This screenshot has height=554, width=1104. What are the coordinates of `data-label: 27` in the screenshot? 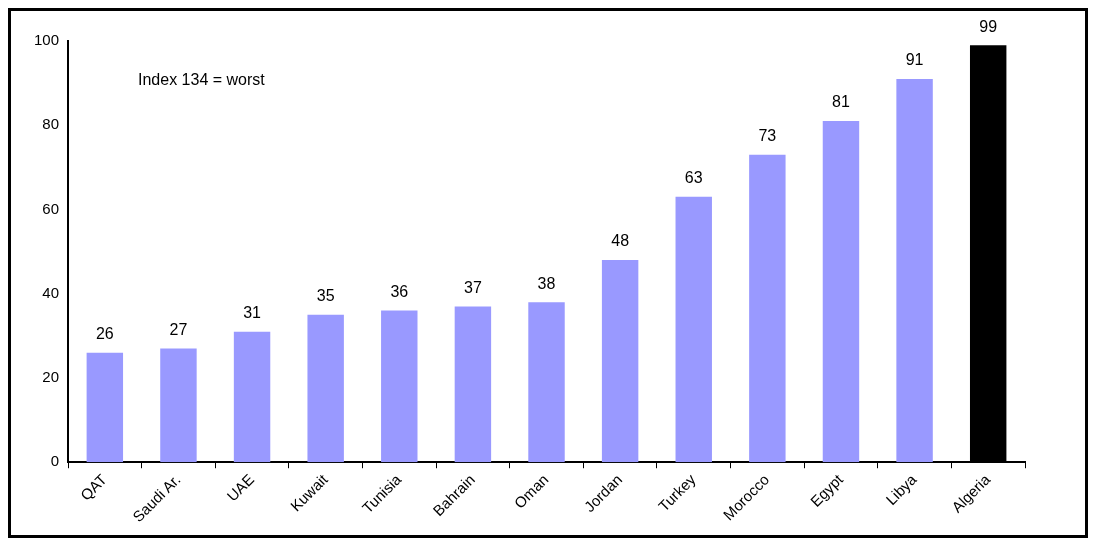 It's located at (178, 329).